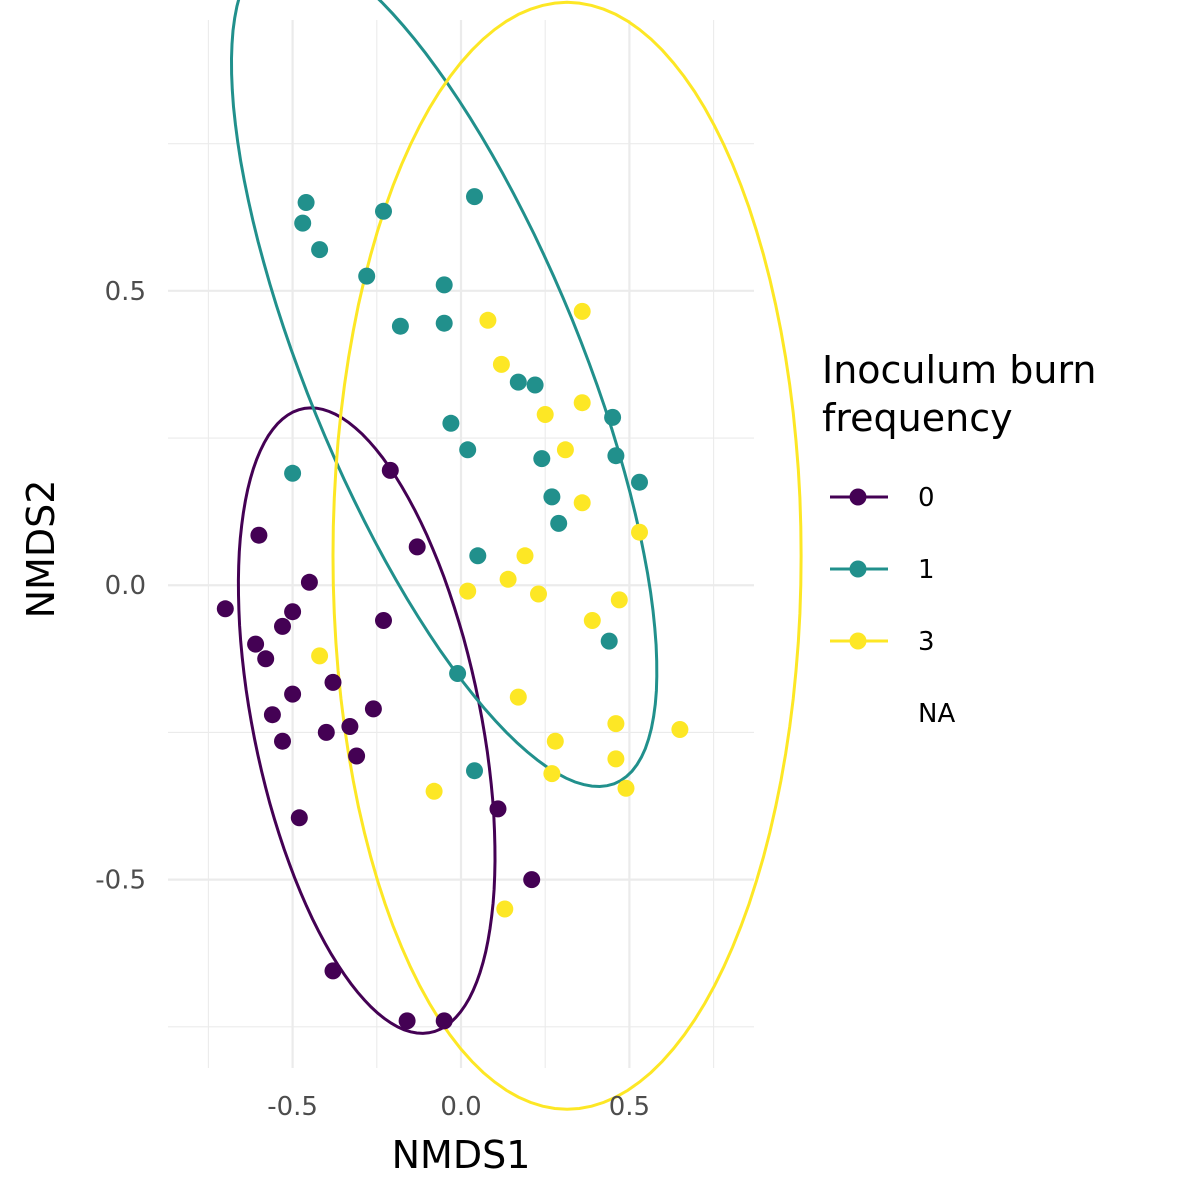  What do you see at coordinates (917, 418) in the screenshot?
I see `legend-title-line-2: frequency` at bounding box center [917, 418].